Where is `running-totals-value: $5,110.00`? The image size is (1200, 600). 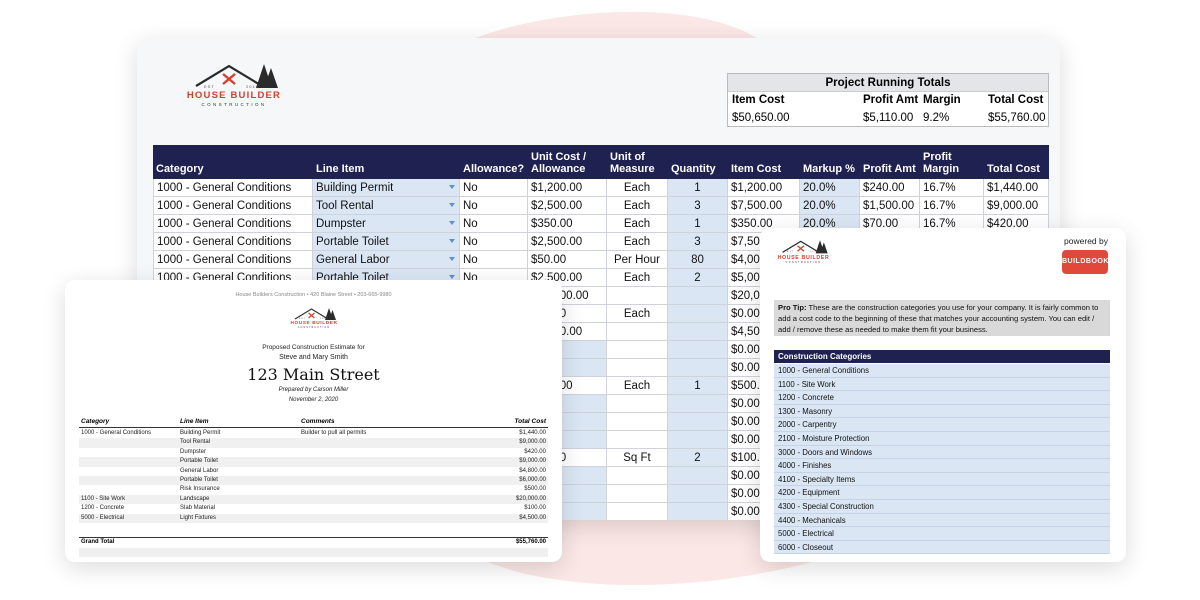
running-totals-value: $5,110.00 is located at coordinates (888, 118).